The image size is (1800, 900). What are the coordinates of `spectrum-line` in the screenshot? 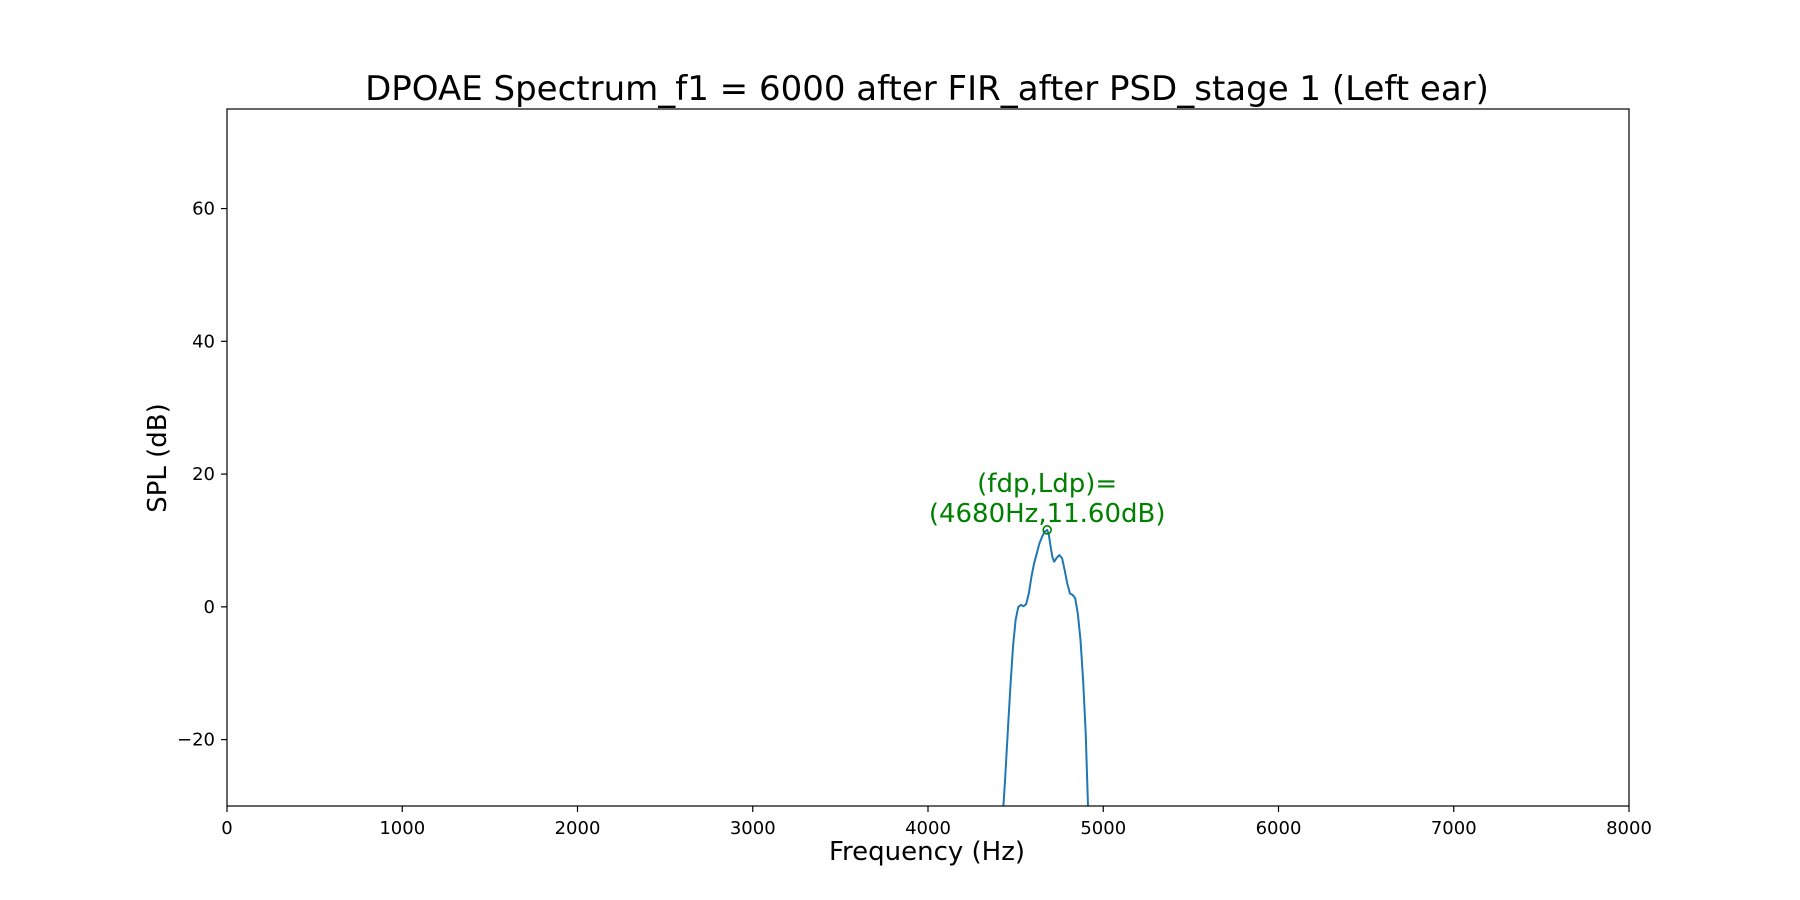 It's located at (1045, 667).